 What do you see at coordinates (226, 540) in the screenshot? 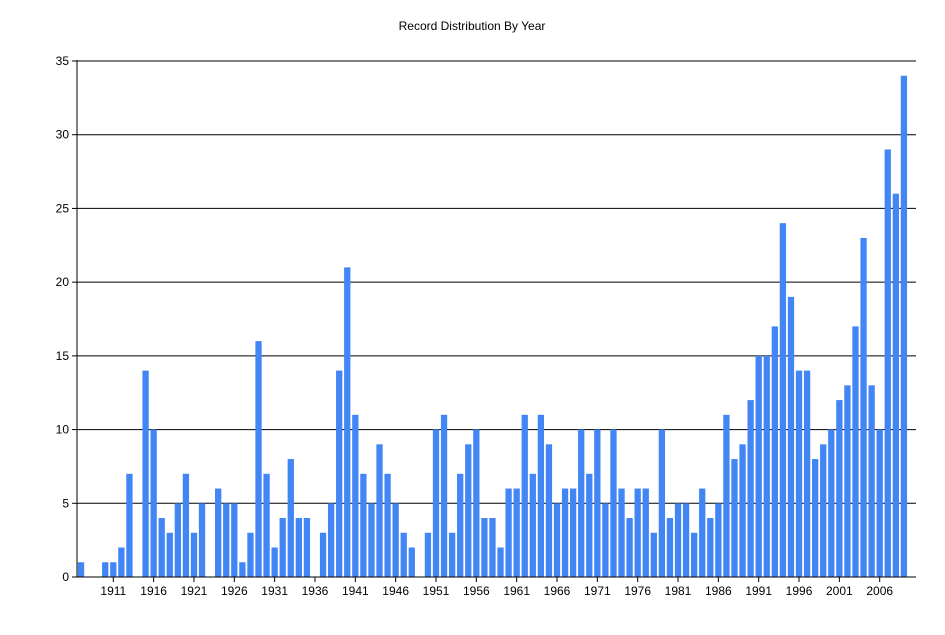
I see `bar-1925` at bounding box center [226, 540].